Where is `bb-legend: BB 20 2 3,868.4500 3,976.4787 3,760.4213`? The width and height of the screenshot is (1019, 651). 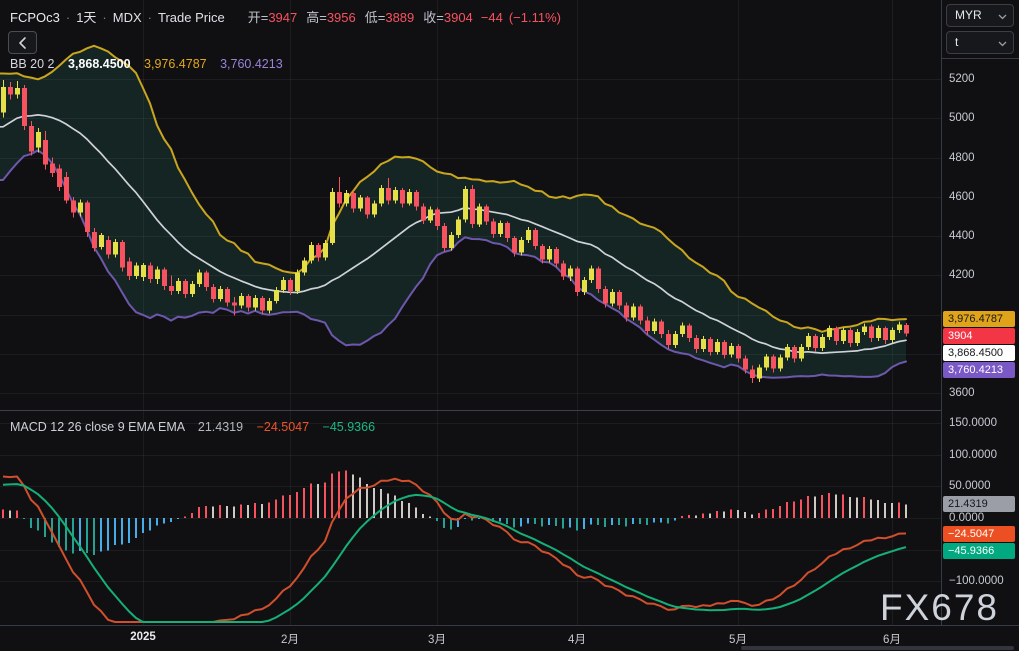 bb-legend: BB 20 2 3,868.4500 3,976.4787 3,760.4213 is located at coordinates (146, 64).